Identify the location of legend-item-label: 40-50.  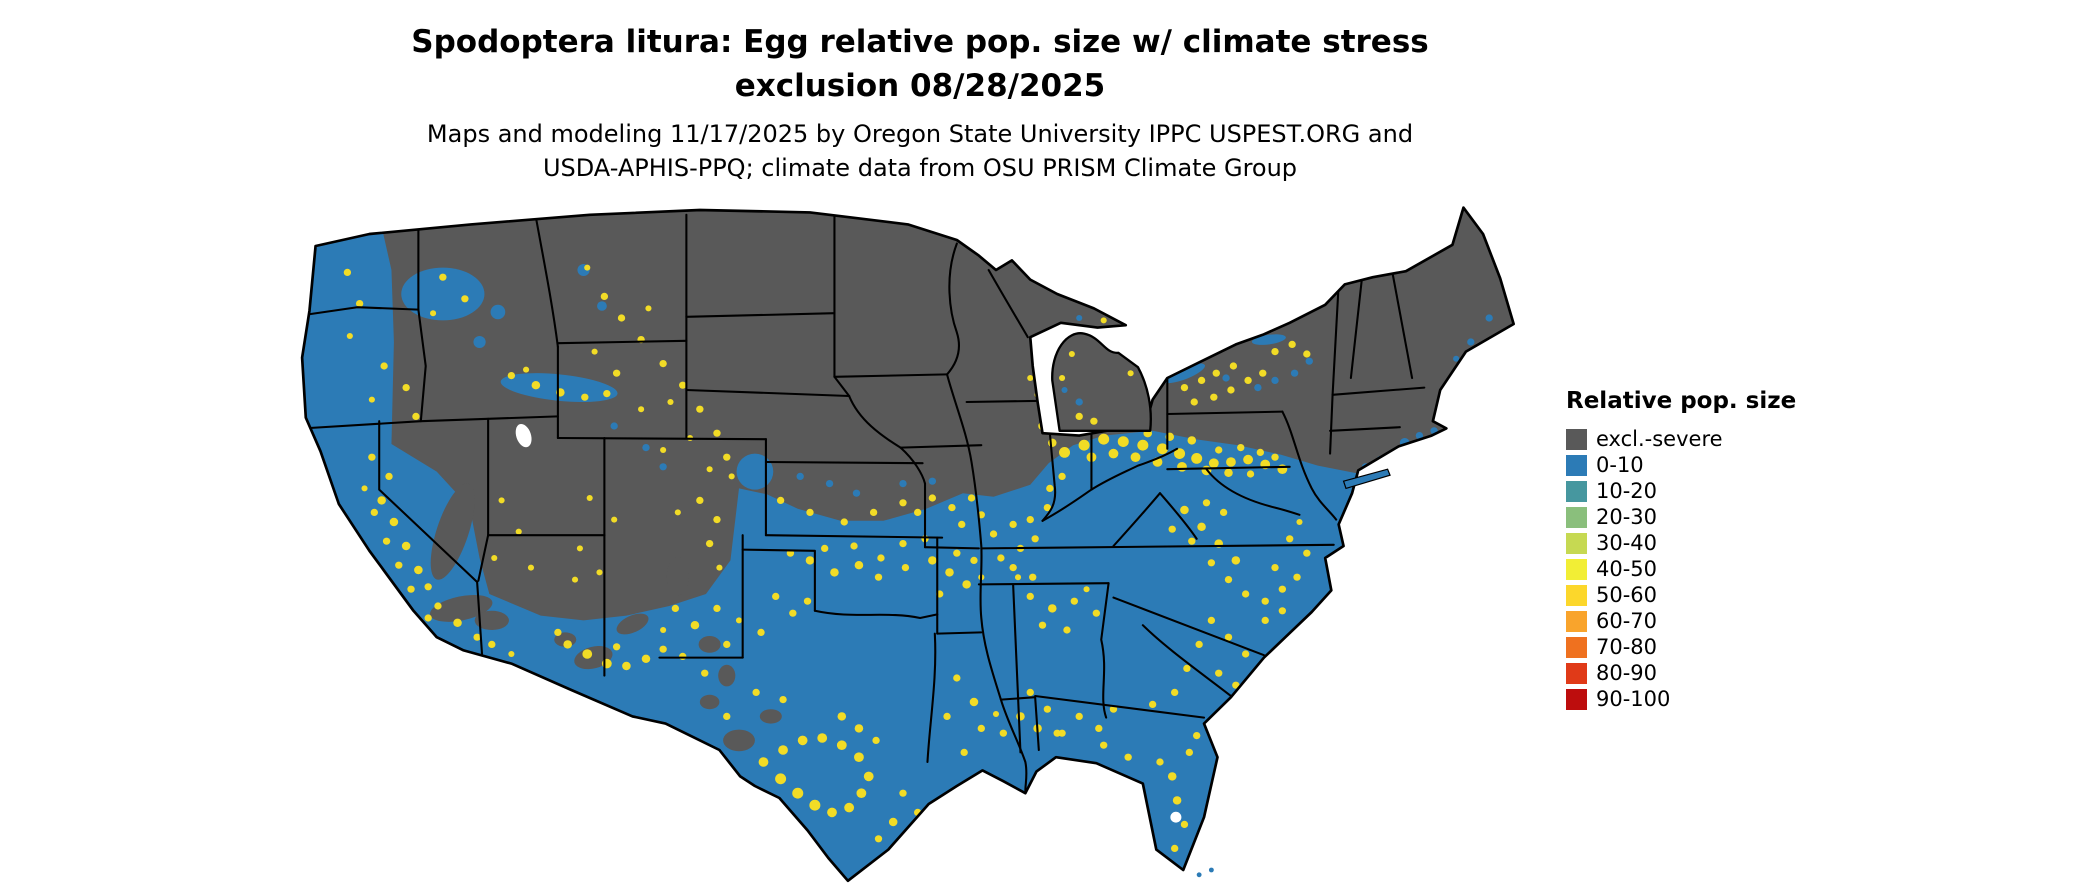
(1627, 569).